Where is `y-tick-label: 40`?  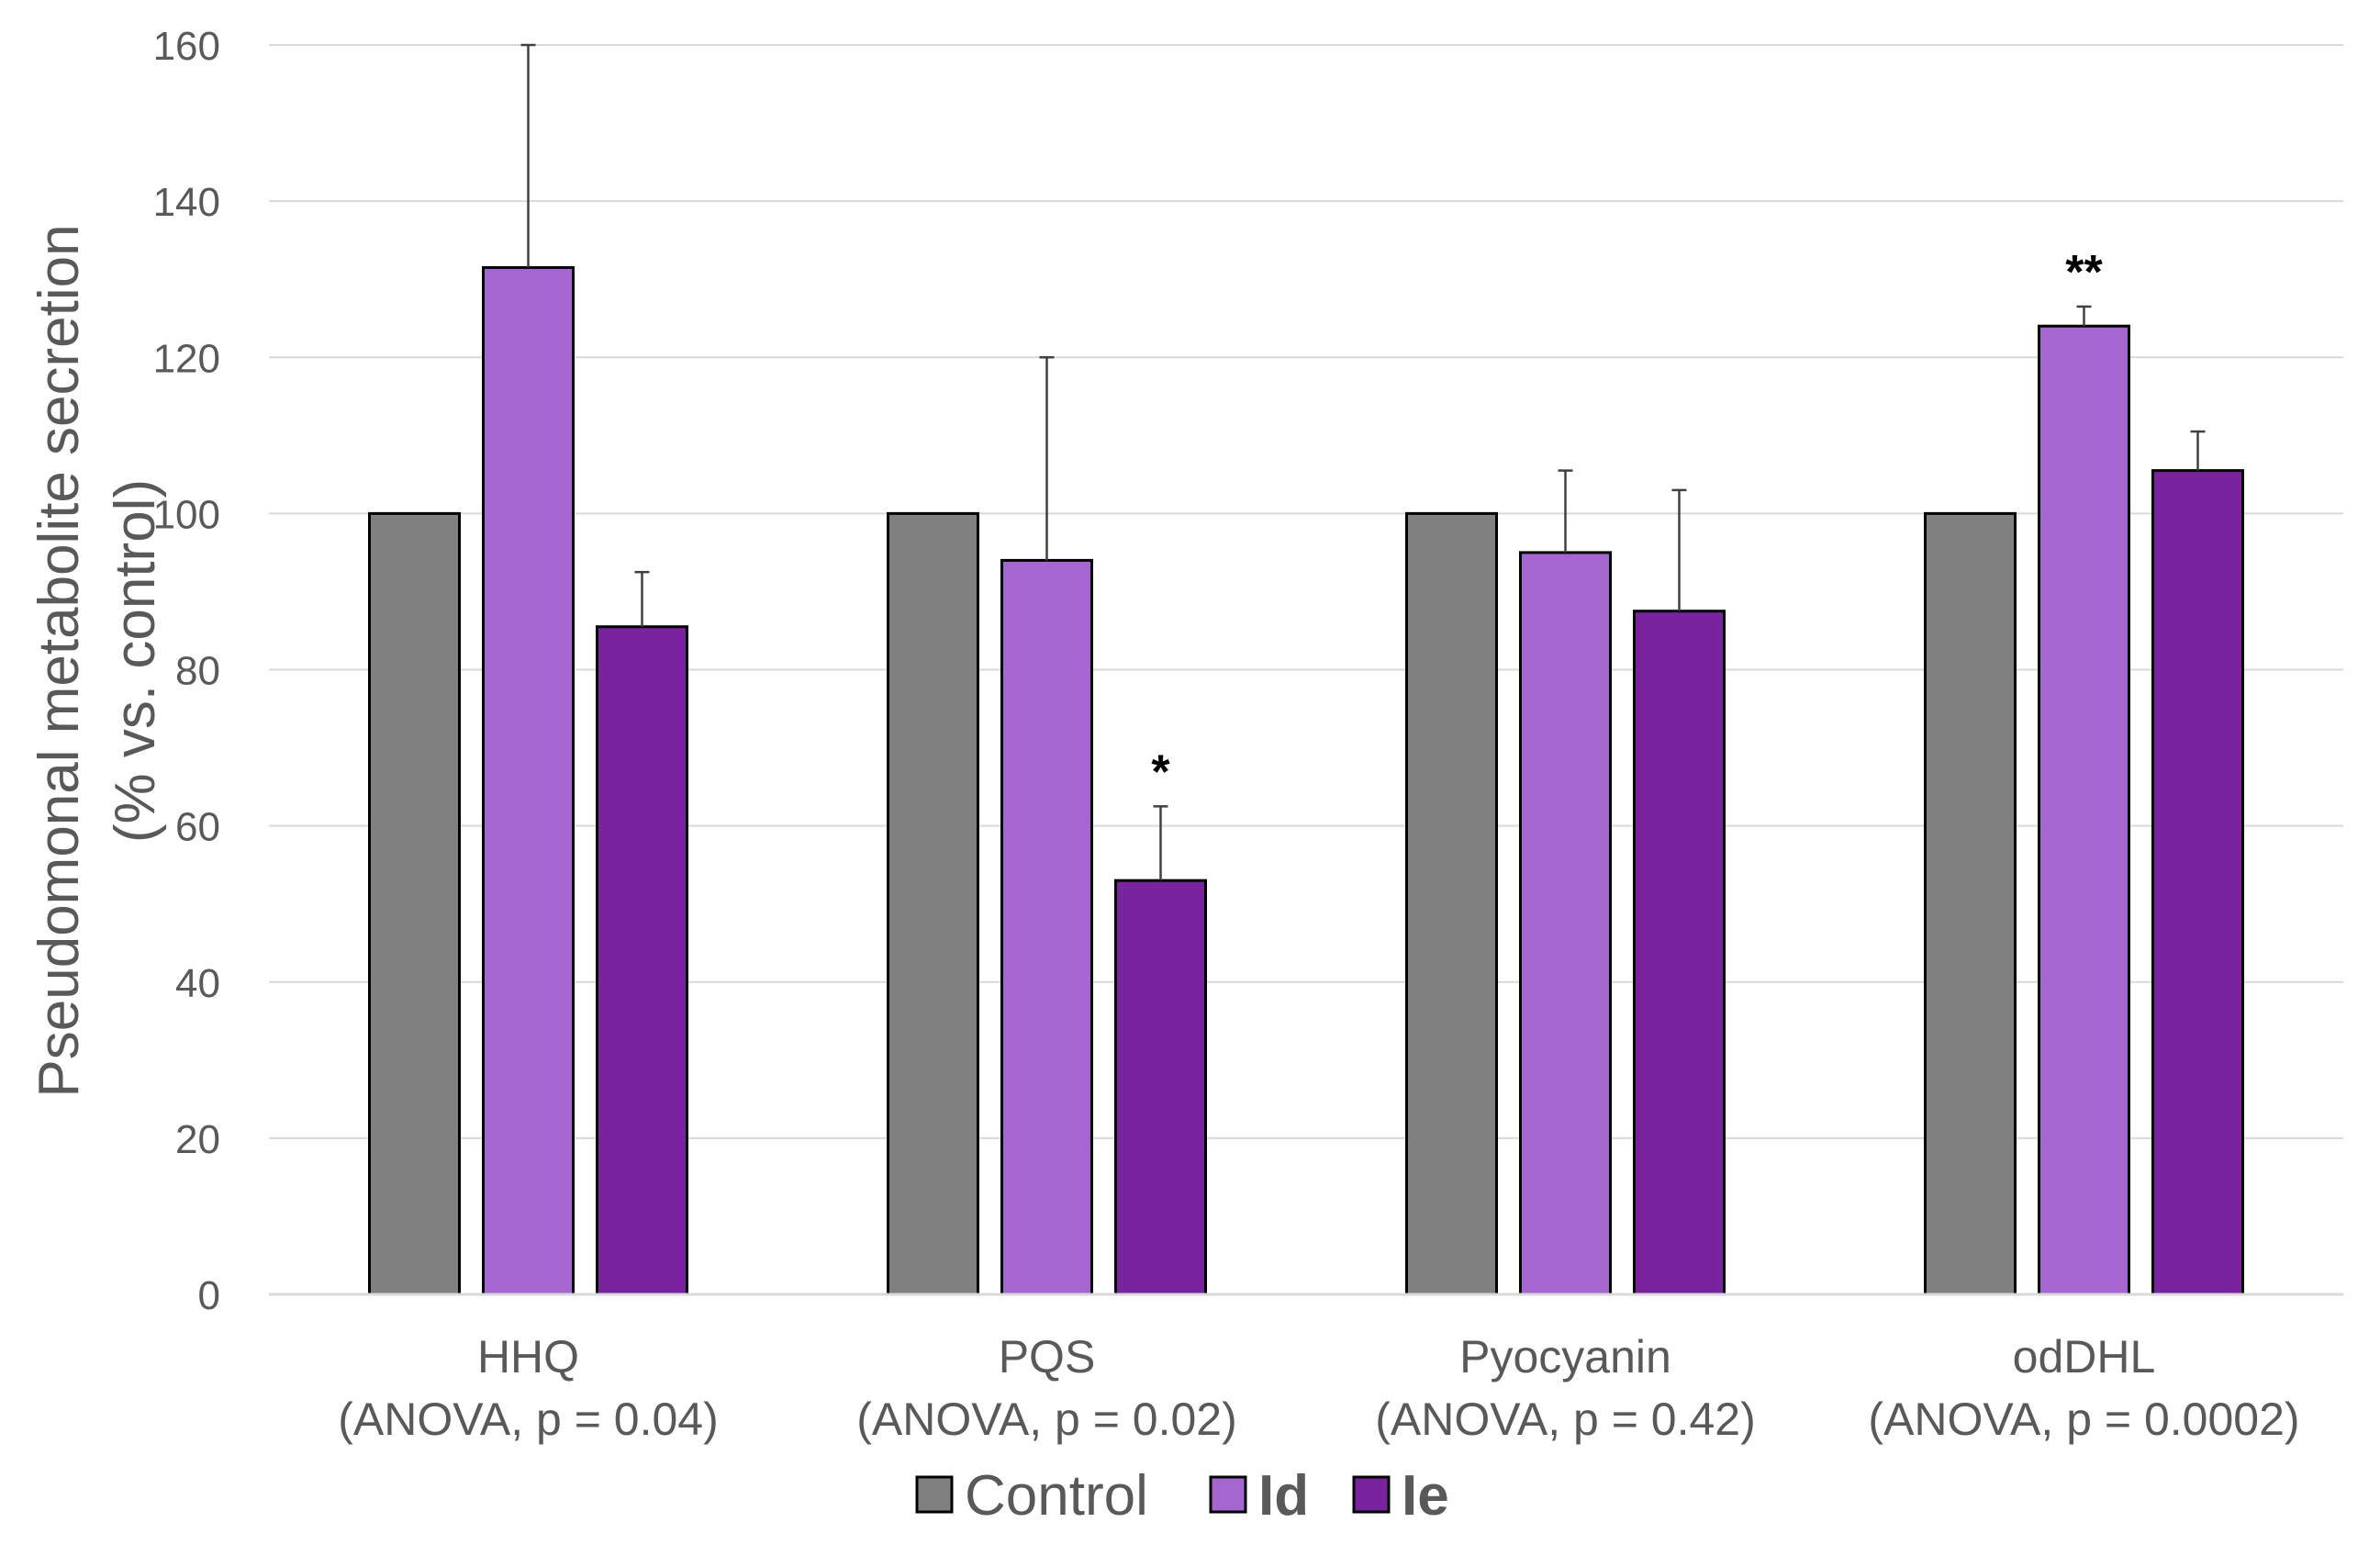
y-tick-label: 40 is located at coordinates (197, 983).